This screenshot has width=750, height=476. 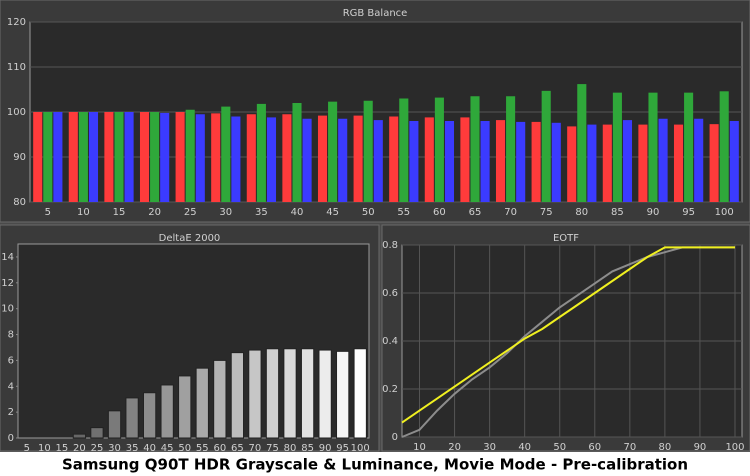 What do you see at coordinates (390, 389) in the screenshot?
I see `y-tick-label: 0.2` at bounding box center [390, 389].